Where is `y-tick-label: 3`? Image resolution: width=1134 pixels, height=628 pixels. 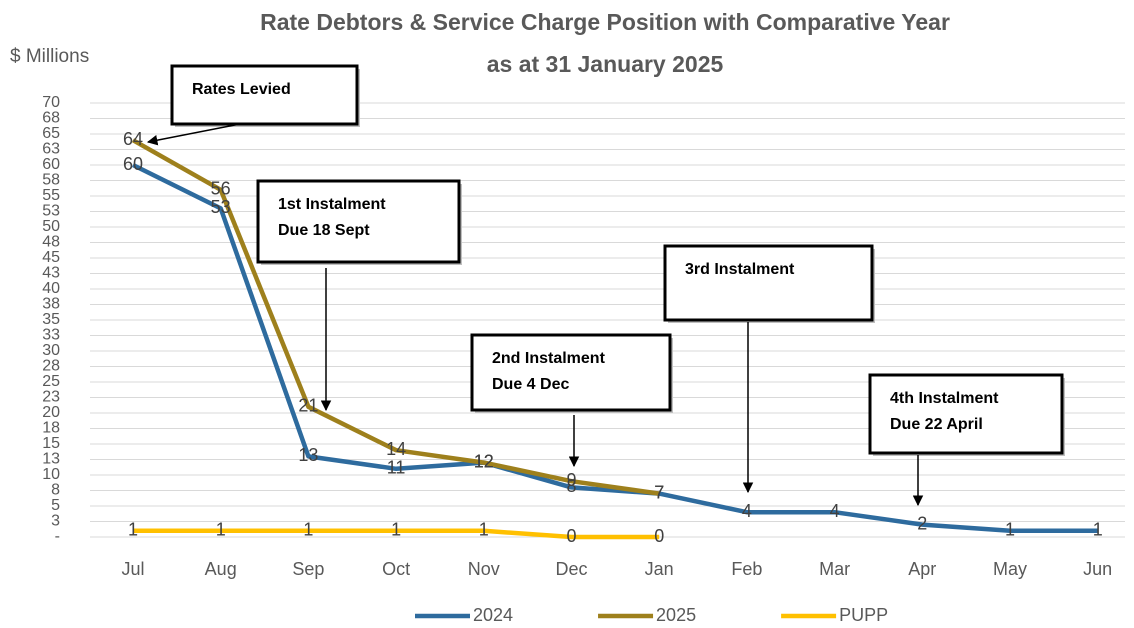 y-tick-label: 3 is located at coordinates (55, 521).